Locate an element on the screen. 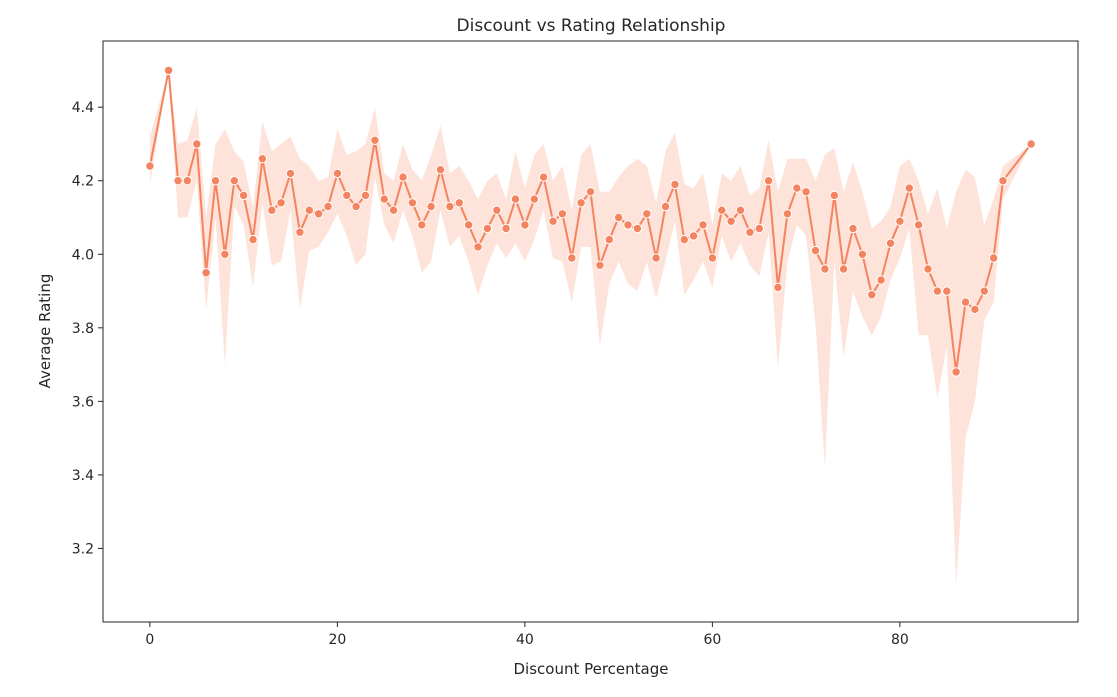 Image resolution: width=1117 pixels, height=697 pixels. x-axis-title: Discount Percentage is located at coordinates (590, 669).